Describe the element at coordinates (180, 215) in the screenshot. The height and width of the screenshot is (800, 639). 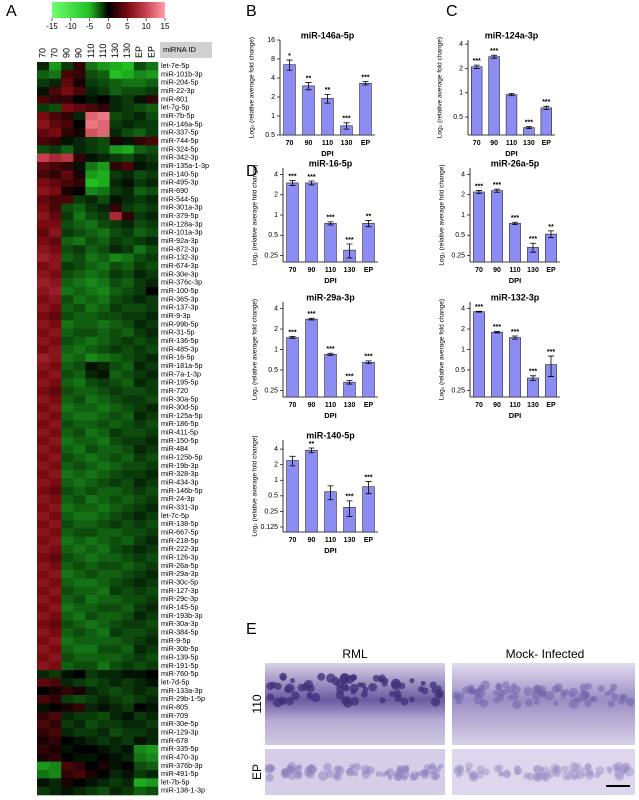
I see `row-label: miR-379-5p` at that location.